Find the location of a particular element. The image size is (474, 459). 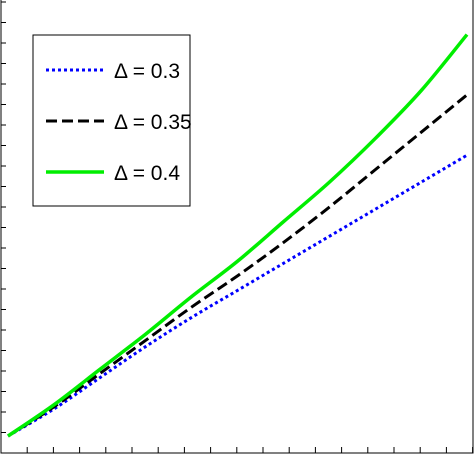

legend-label-3: Δ = 0.4 is located at coordinates (147, 173).